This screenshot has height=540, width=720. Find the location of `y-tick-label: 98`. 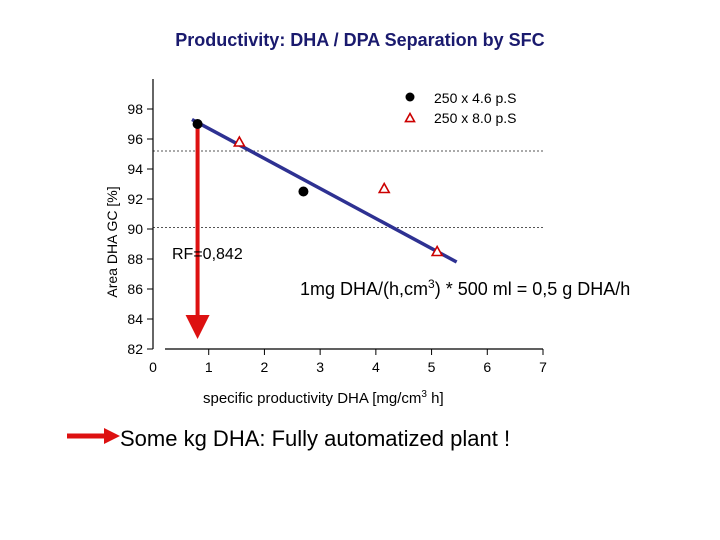

y-tick-label: 98 is located at coordinates (135, 109).